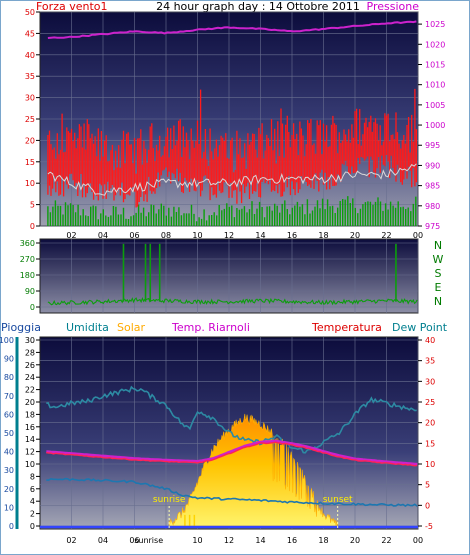 Image resolution: width=470 pixels, height=555 pixels. Describe the element at coordinates (420, 327) in the screenshot. I see `legend-label: Dew Point` at that location.